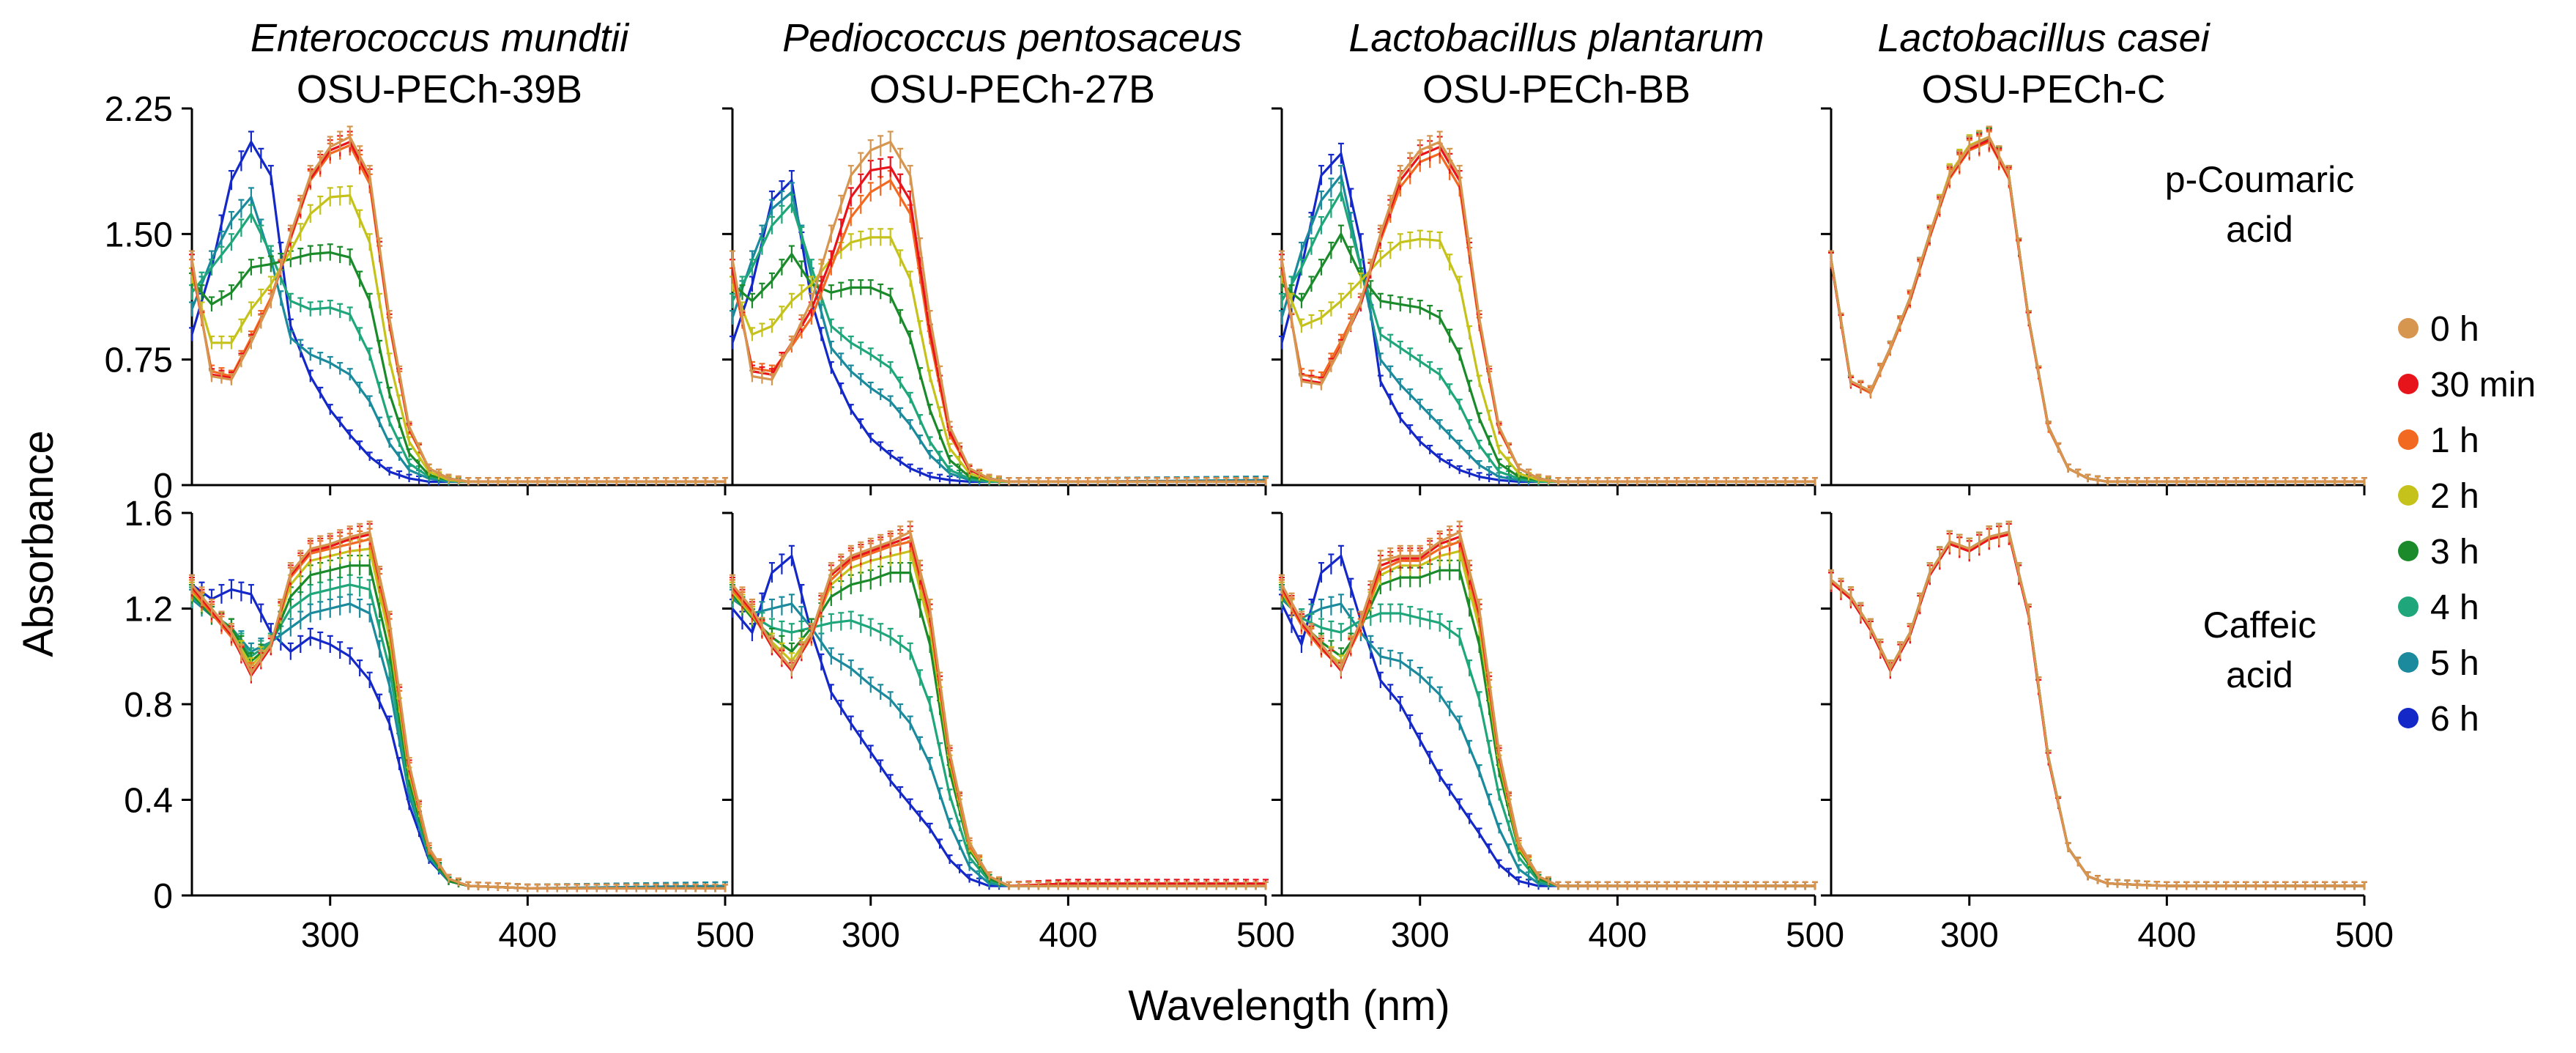 This screenshot has width=2576, height=1053. Describe the element at coordinates (1289, 1006) in the screenshot. I see `x-axis-title: Wavelength (nm)` at that location.